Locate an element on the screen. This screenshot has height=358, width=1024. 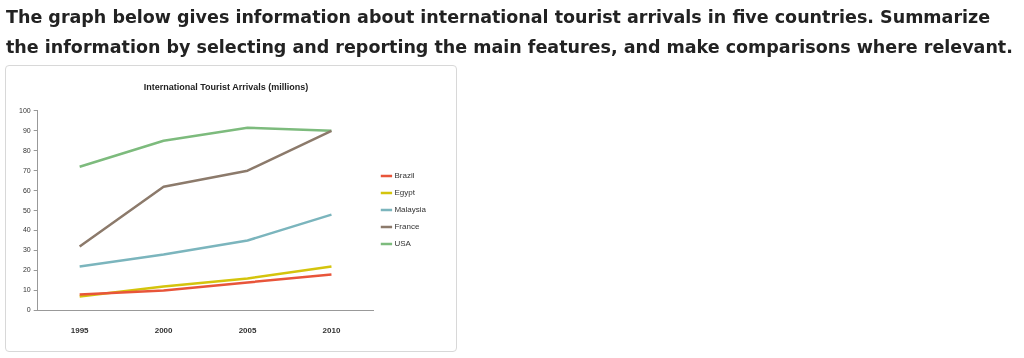
text: The graph below gives information about international tourist arrivals in five countries. Summarize the information by selecting and reporting the main features, and make comparisons where relevant. is located at coordinates (510, 32).